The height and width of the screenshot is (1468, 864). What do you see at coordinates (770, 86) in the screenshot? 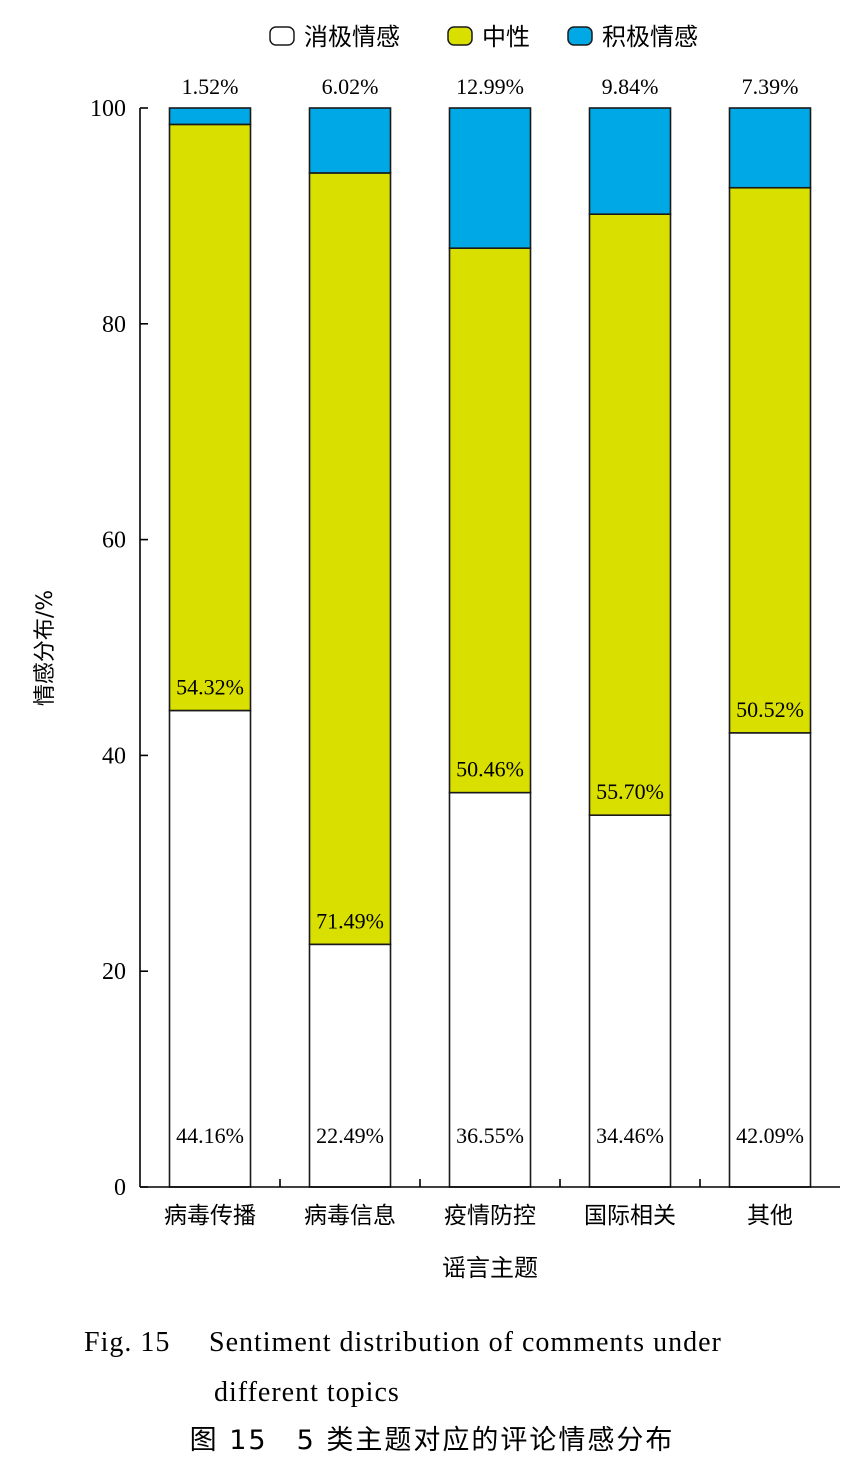
I see `data-label-positive-5: 7.39%` at bounding box center [770, 86].